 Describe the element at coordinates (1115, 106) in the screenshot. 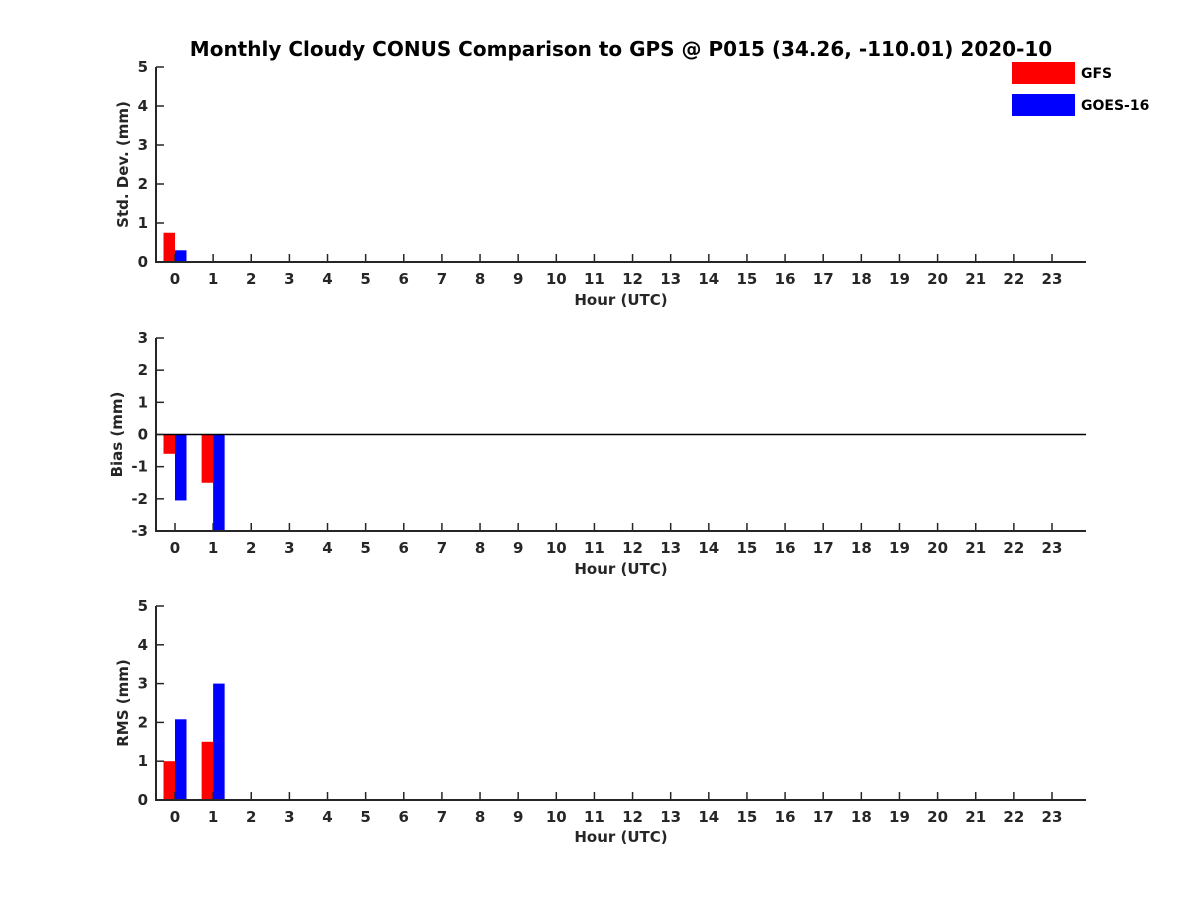

I see `legend-label-goes-16: GOES-16` at that location.